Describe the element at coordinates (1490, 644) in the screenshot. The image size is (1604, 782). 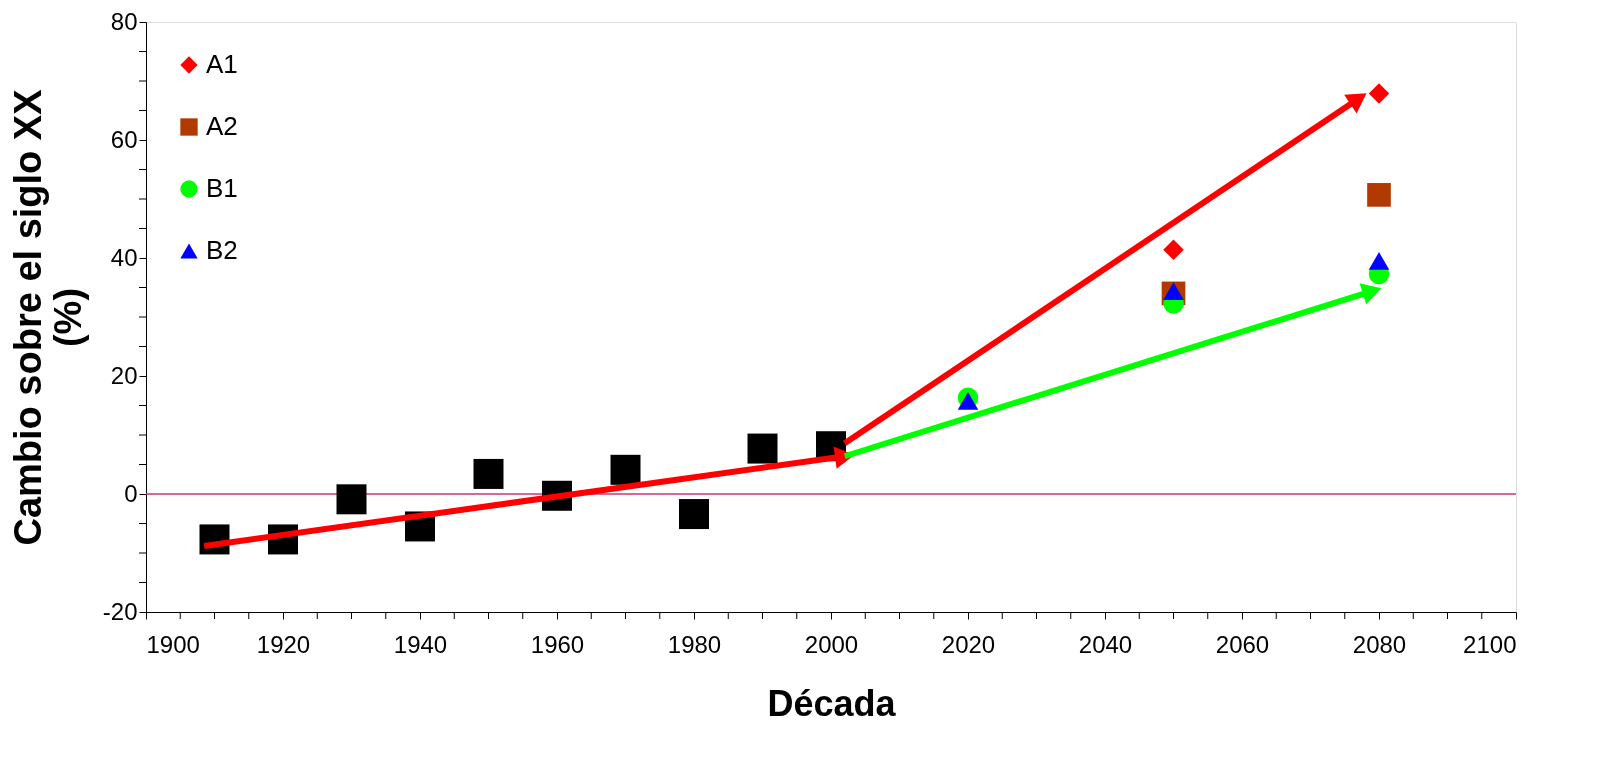
I see `x-tick-label: 2100` at that location.